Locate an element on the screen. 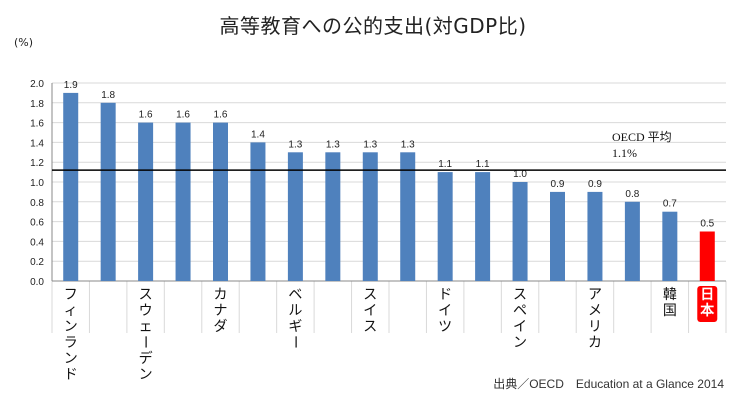  category-label: ドイツ is located at coordinates (445, 311).